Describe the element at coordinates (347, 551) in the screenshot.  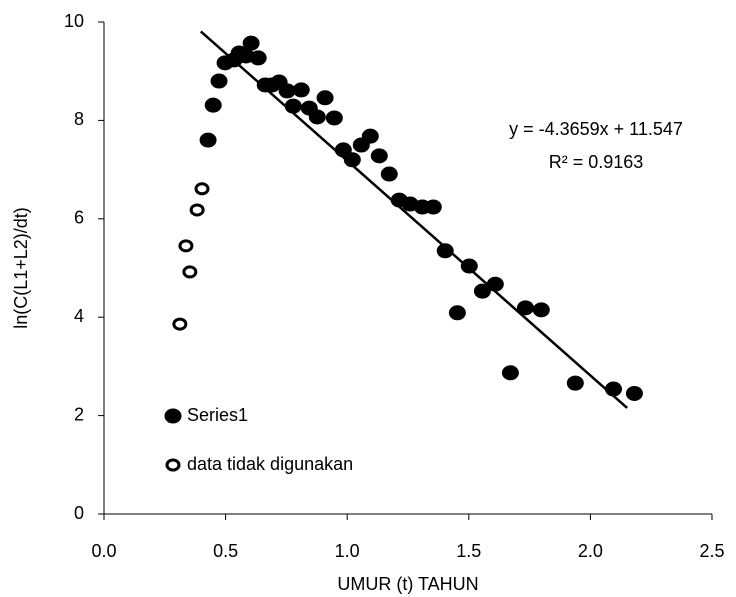
I see `x-tick-label: 1.0` at that location.